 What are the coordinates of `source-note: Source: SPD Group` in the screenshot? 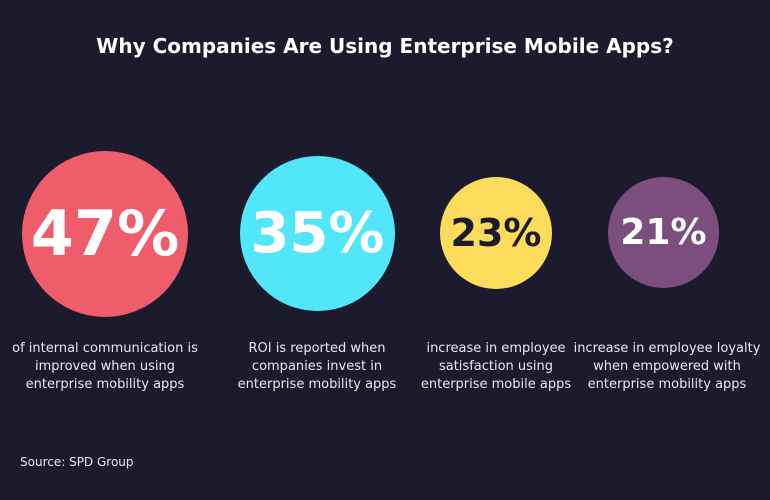 It's located at (77, 462).